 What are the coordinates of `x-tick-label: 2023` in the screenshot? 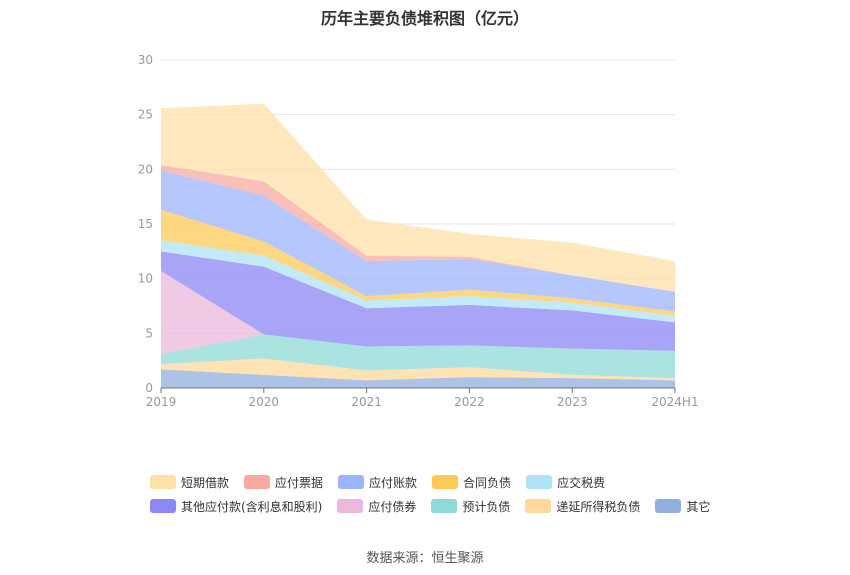 It's located at (572, 402).